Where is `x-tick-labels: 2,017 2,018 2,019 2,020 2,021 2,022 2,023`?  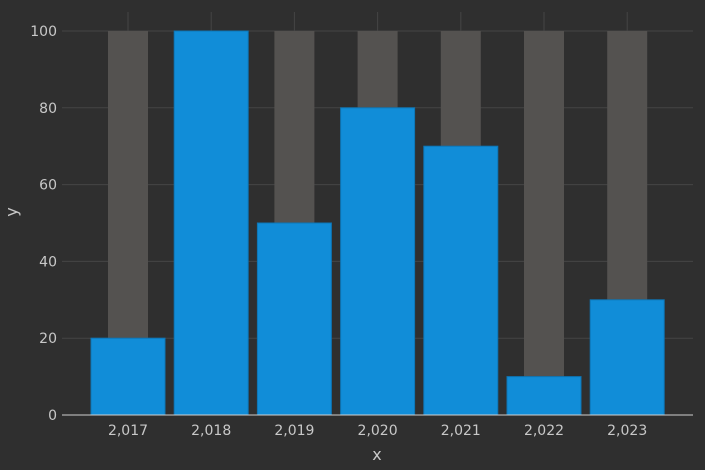 x-tick-labels: 2,017 2,018 2,019 2,020 2,021 2,022 2,023 is located at coordinates (377, 431).